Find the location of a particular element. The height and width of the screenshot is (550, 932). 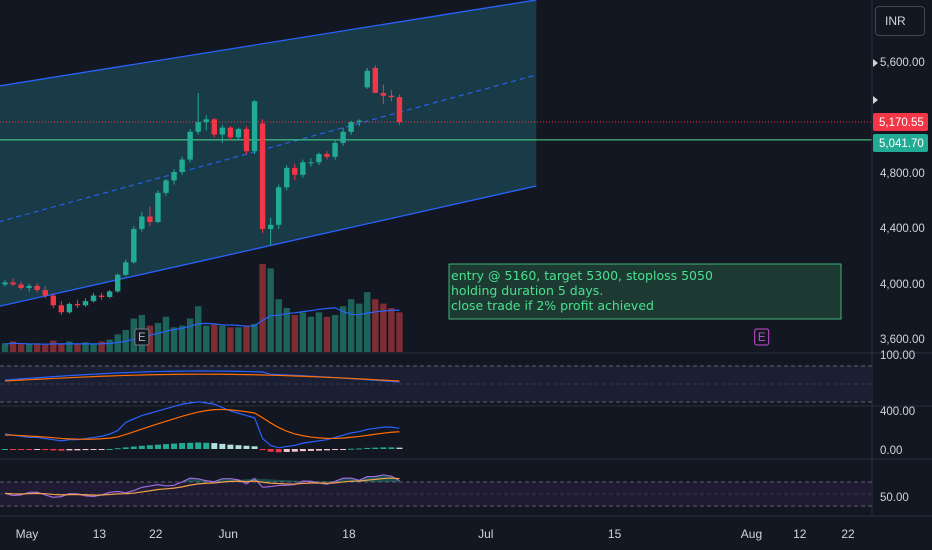

trade-note-line-3: close trade if 2% profit achieved is located at coordinates (552, 305).